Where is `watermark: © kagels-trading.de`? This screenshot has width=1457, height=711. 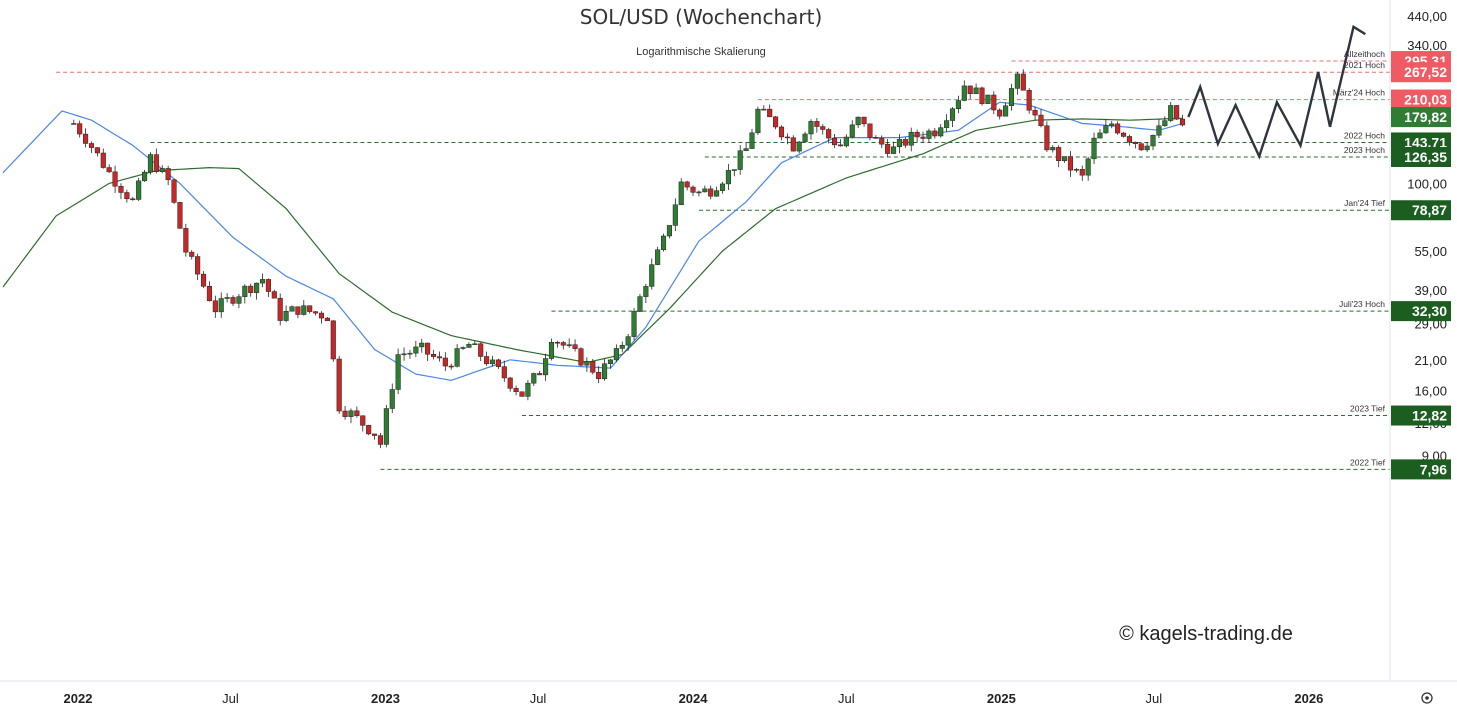 watermark: © kagels-trading.de is located at coordinates (1206, 634).